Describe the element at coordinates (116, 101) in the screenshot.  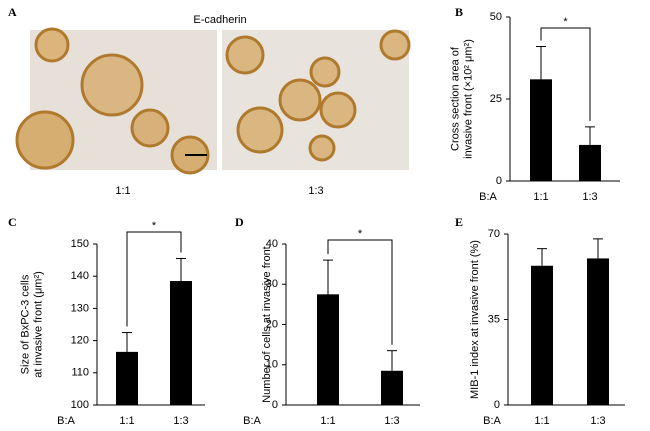
I see `micrograph-left` at that location.